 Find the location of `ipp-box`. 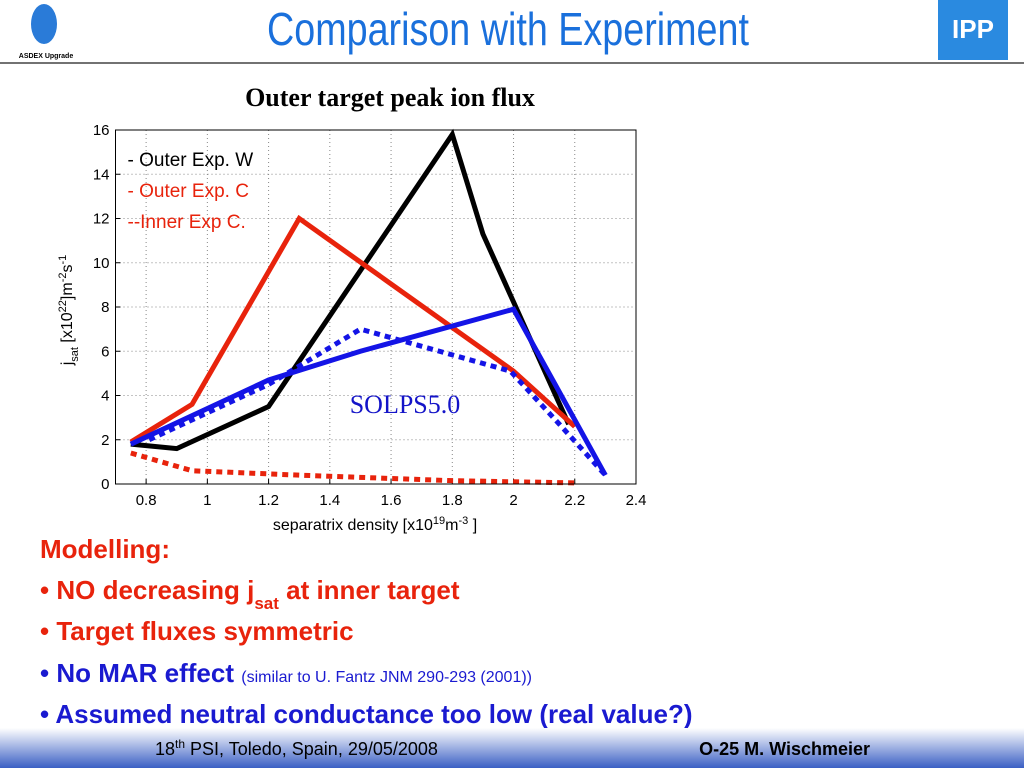

ipp-box is located at coordinates (973, 30).